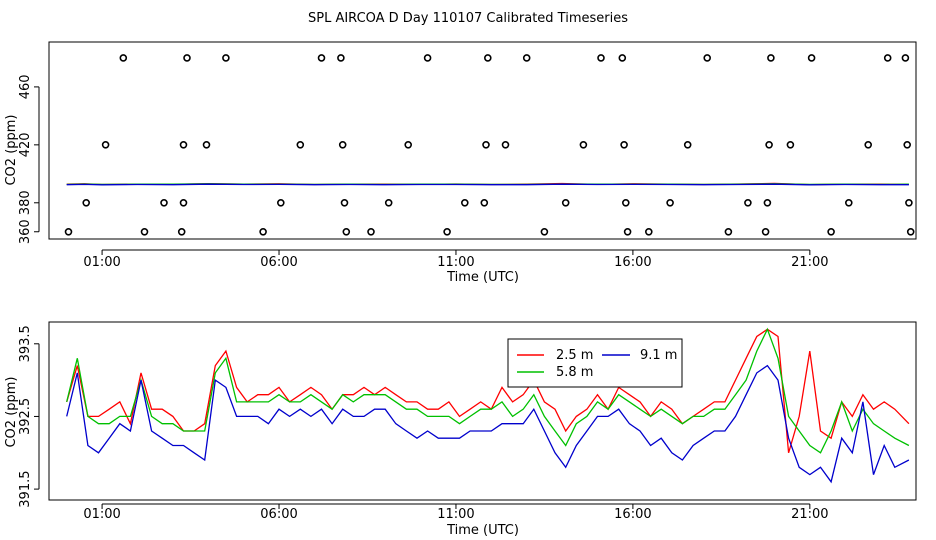  What do you see at coordinates (574, 355) in the screenshot?
I see `legend-label-2-5m: 2.5 m` at bounding box center [574, 355].